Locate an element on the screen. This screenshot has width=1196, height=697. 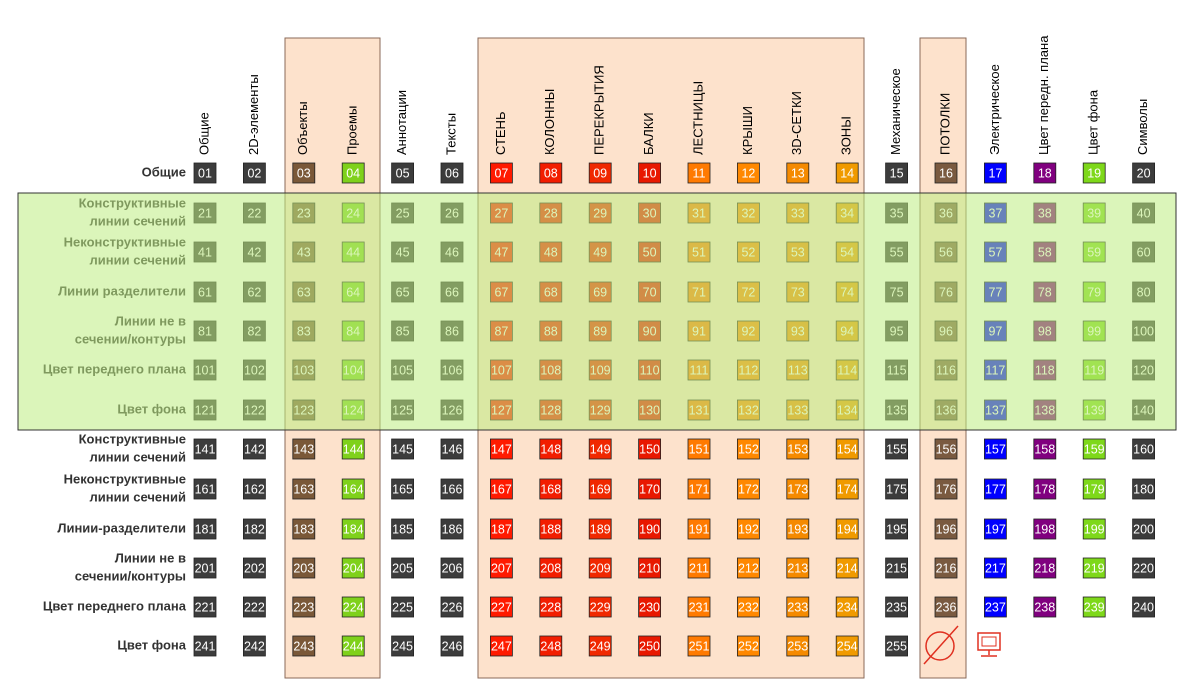
pen-number: 150 is located at coordinates (649, 449).